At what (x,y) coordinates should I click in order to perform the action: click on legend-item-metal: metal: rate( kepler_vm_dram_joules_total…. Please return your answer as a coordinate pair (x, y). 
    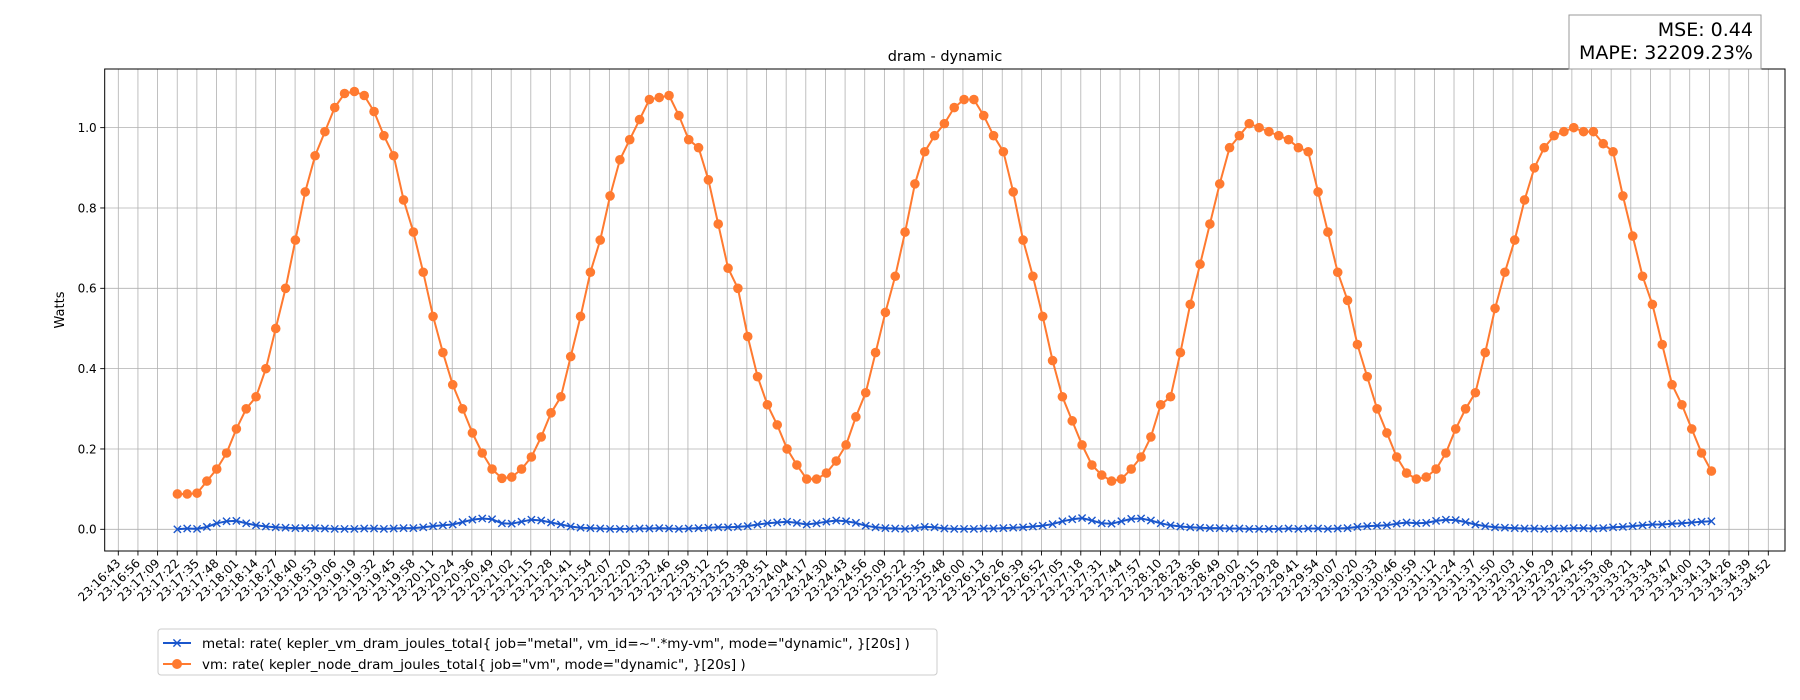
    Looking at the image, I should click on (536, 644).